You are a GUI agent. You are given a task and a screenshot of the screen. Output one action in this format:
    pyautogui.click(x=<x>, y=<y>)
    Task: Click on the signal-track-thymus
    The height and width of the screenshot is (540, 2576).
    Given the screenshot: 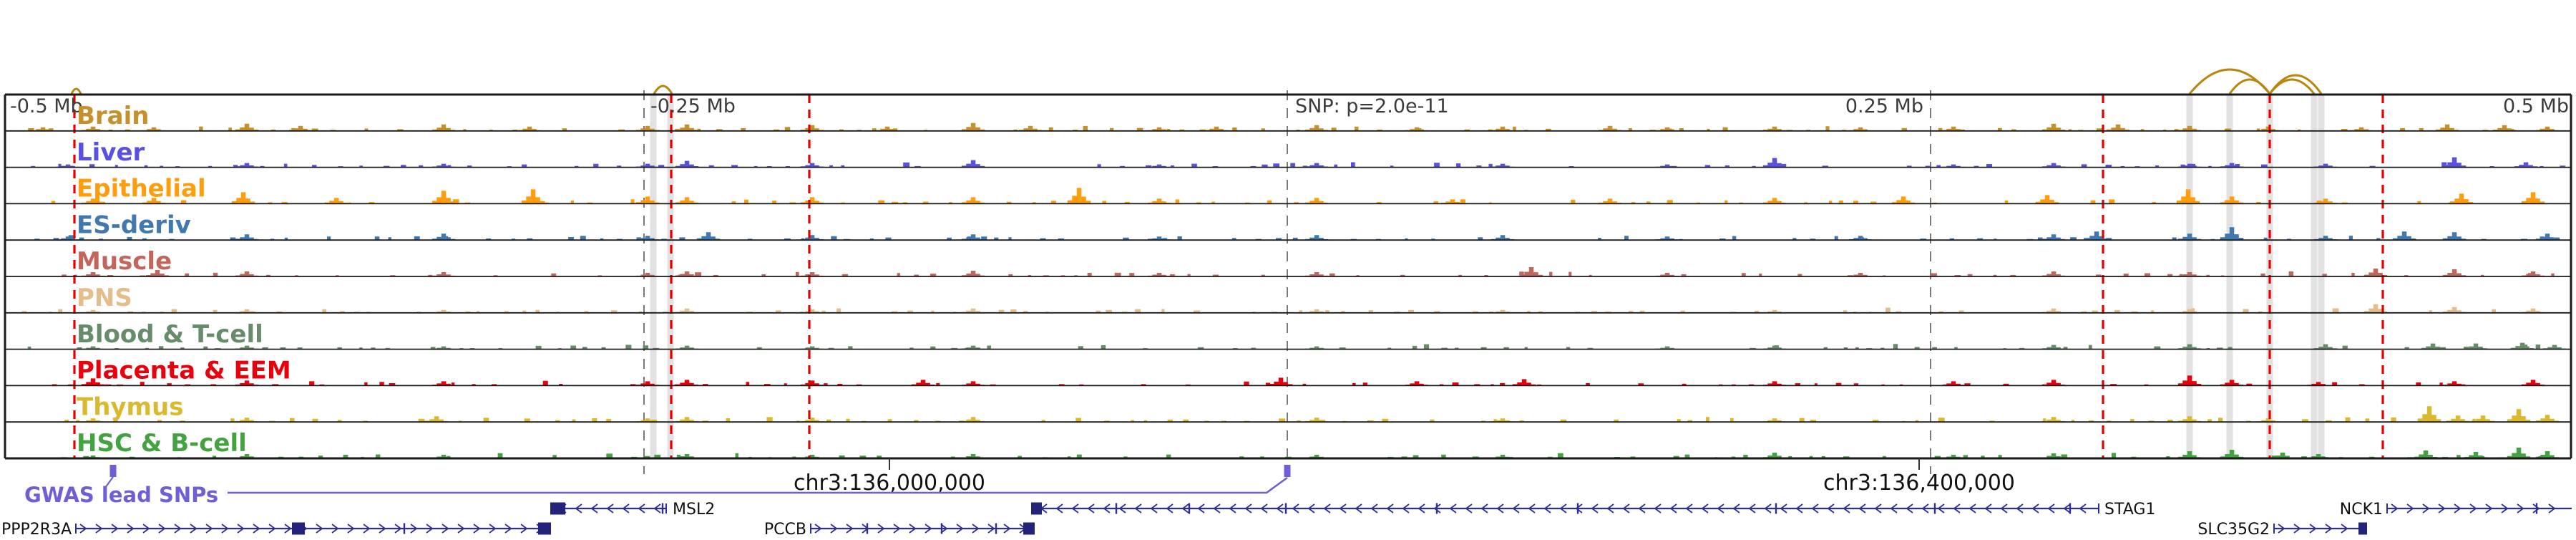 What is the action you would take?
    pyautogui.click(x=1312, y=414)
    